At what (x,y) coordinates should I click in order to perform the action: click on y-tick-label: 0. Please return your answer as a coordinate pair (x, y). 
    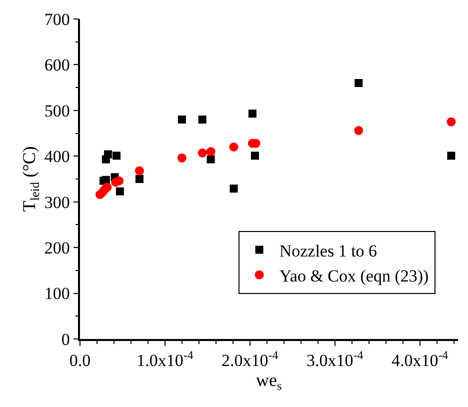
    Looking at the image, I should click on (65, 339).